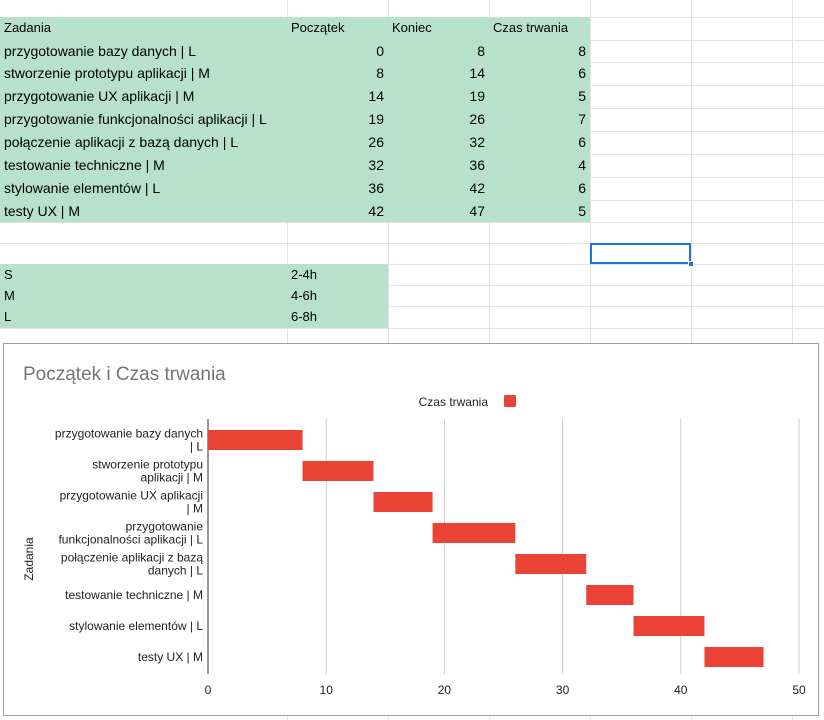 The width and height of the screenshot is (824, 720). What do you see at coordinates (196, 447) in the screenshot?
I see `category-label: | L` at bounding box center [196, 447].